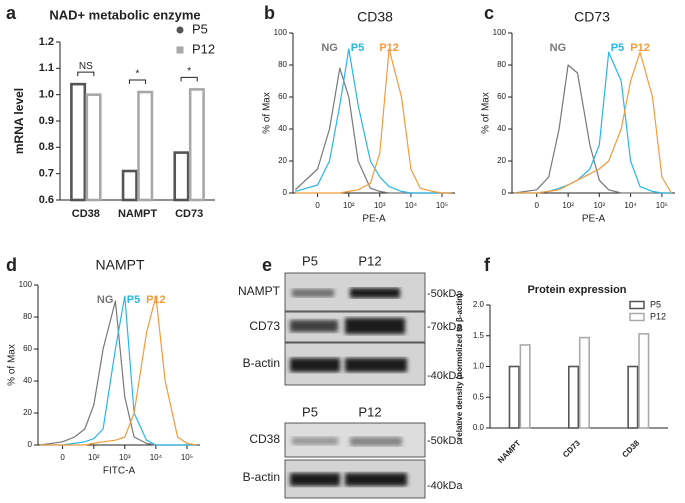 Image resolution: width=685 pixels, height=503 pixels. I want to click on x-tick-label: 10⁵, so click(187, 457).